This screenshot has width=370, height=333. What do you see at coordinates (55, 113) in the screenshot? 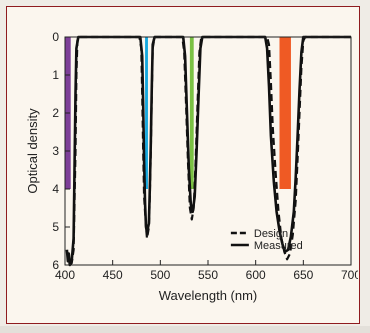
I see `y-tick-label: 2` at bounding box center [55, 113].